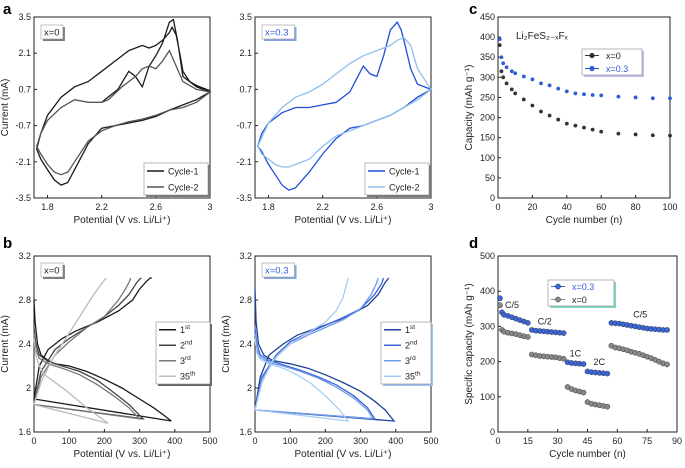 This screenshot has height=468, width=685. Describe the element at coordinates (245, 256) in the screenshot. I see `y-tick-label: 3.2` at that location.